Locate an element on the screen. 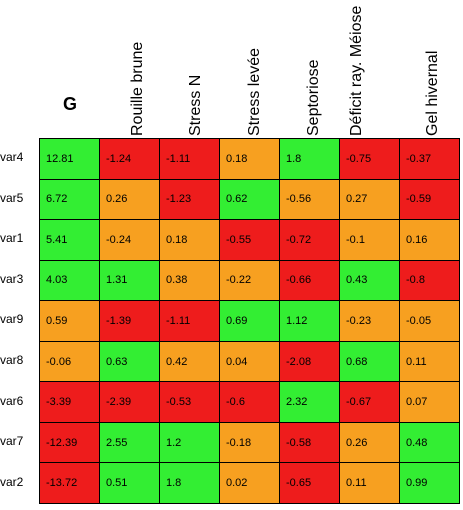 This screenshot has width=463, height=510. value-cell: 0.51 is located at coordinates (129, 483).